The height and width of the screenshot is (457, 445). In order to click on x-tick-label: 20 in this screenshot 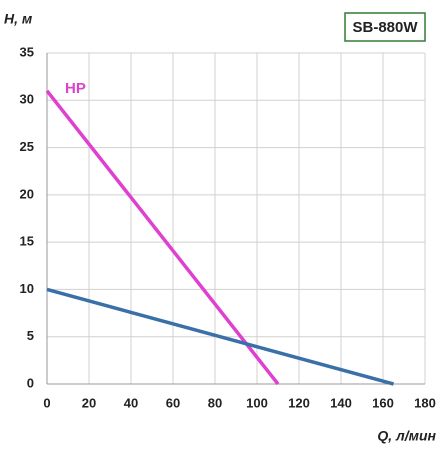, I will do `click(89, 402)`.